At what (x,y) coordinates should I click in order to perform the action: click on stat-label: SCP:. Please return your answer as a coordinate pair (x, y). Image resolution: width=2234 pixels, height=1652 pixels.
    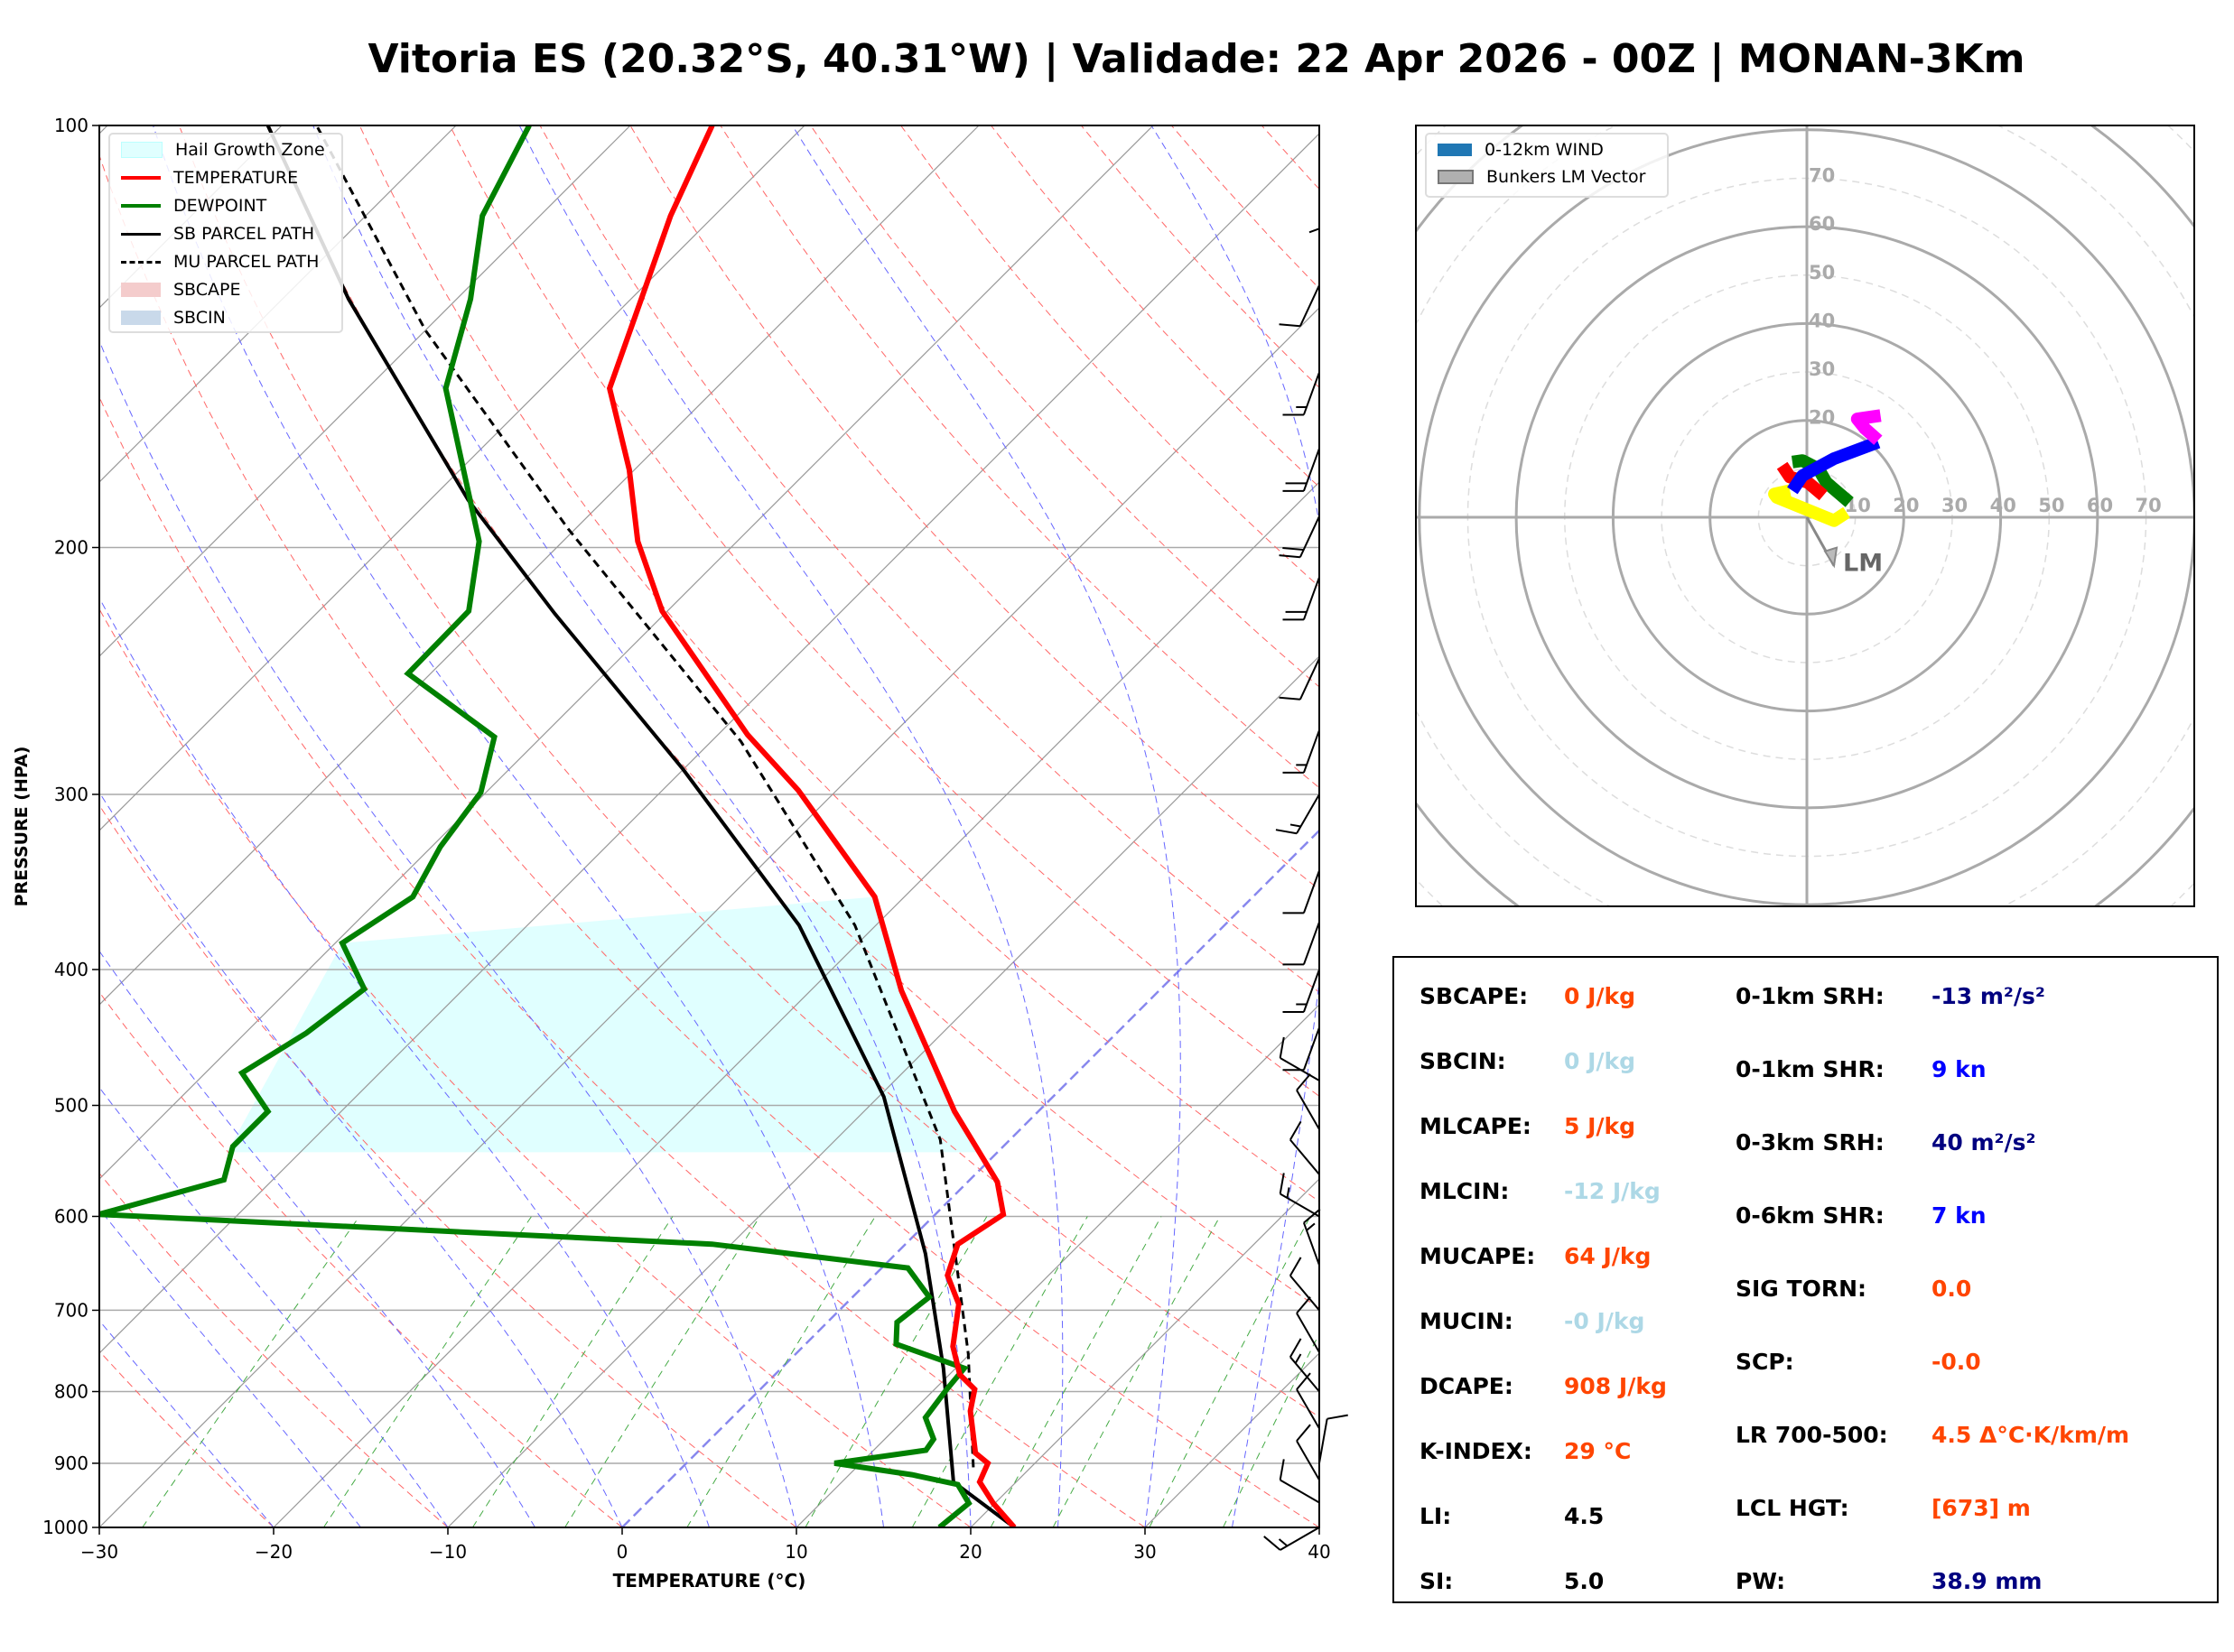
    Looking at the image, I should click on (1765, 1362).